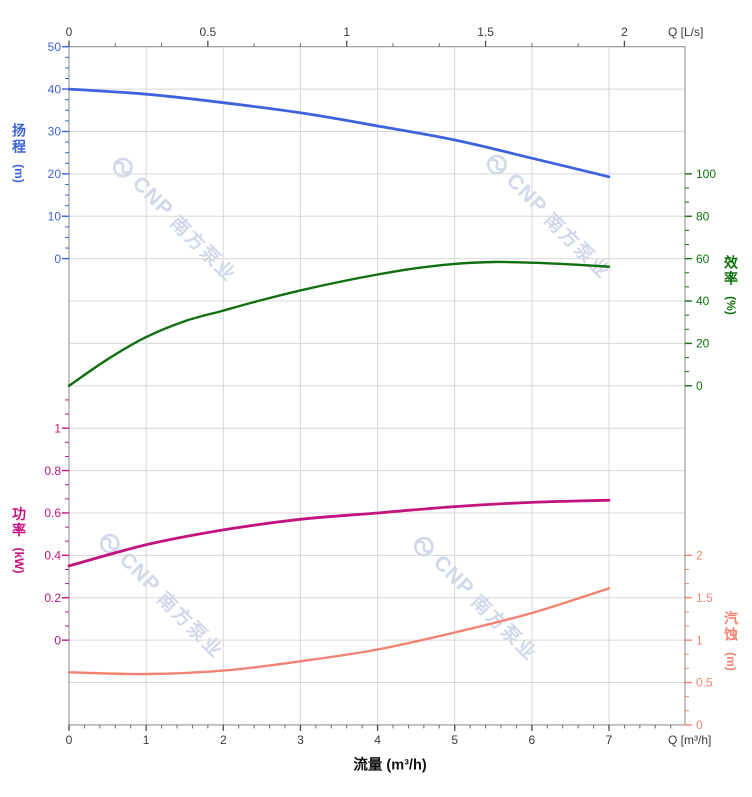  What do you see at coordinates (55, 47) in the screenshot?
I see `head-tick-label: 50` at bounding box center [55, 47].